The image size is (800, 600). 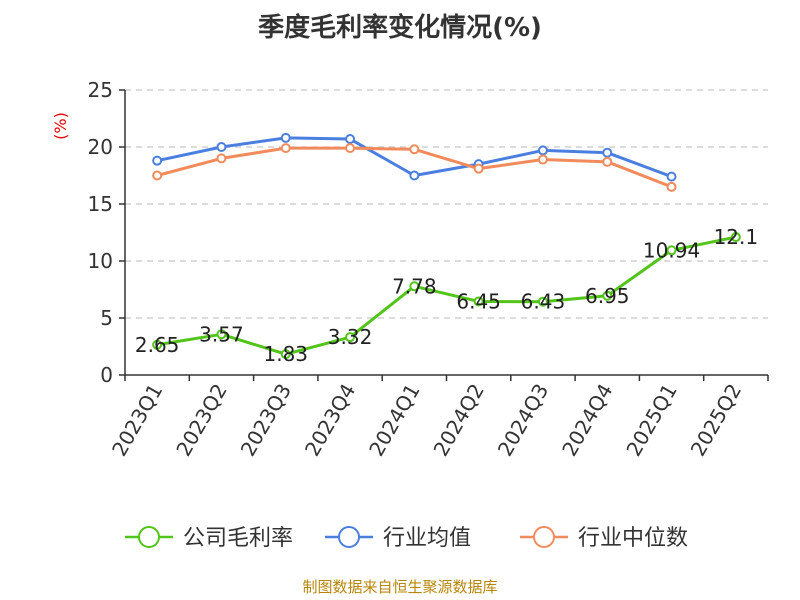 I want to click on y-tick-label: 0, so click(x=106, y=375).